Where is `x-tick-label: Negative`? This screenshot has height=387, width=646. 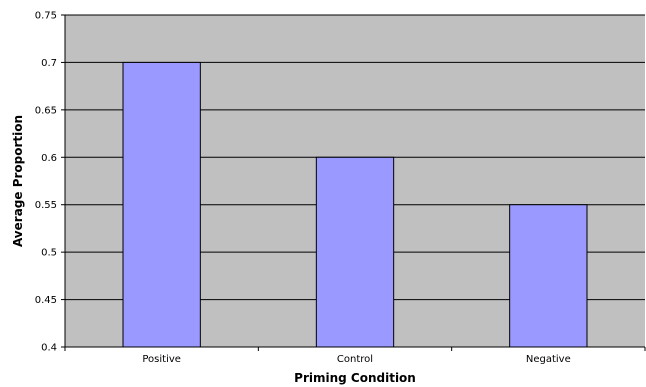
x-tick-label: Negative is located at coordinates (548, 359).